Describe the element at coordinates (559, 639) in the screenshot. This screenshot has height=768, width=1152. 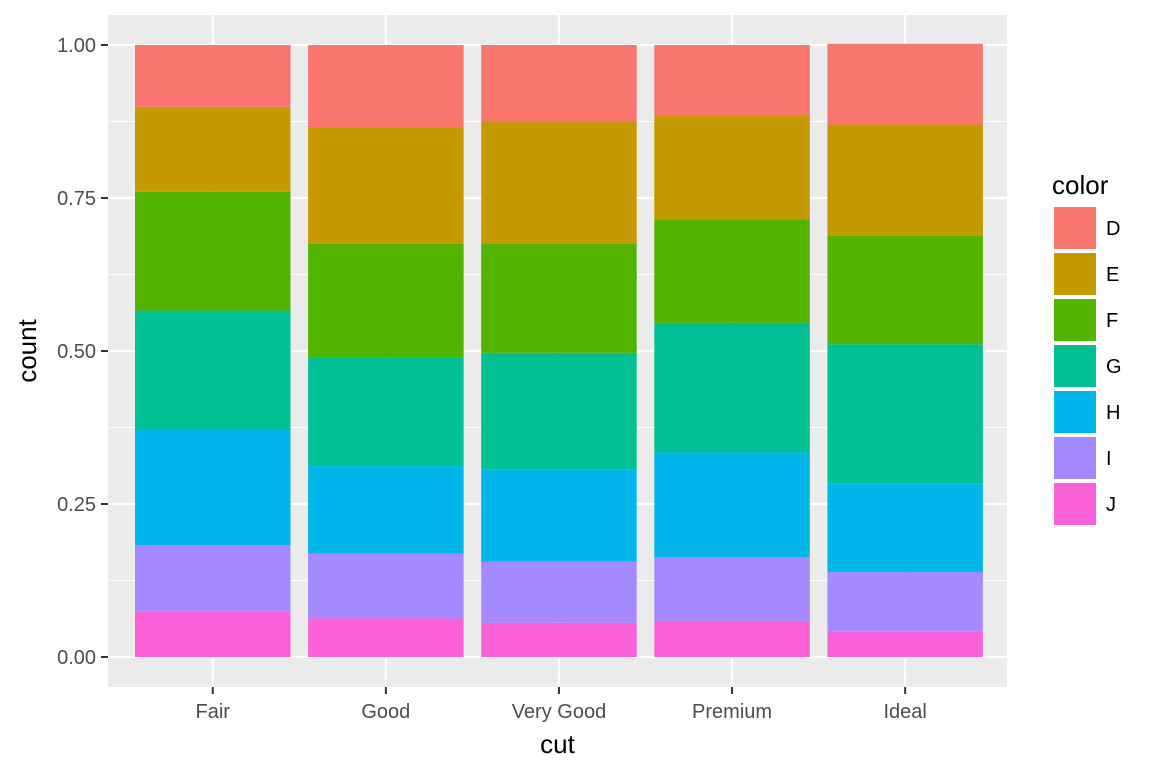
I see `bar-segment-J-very-good` at that location.